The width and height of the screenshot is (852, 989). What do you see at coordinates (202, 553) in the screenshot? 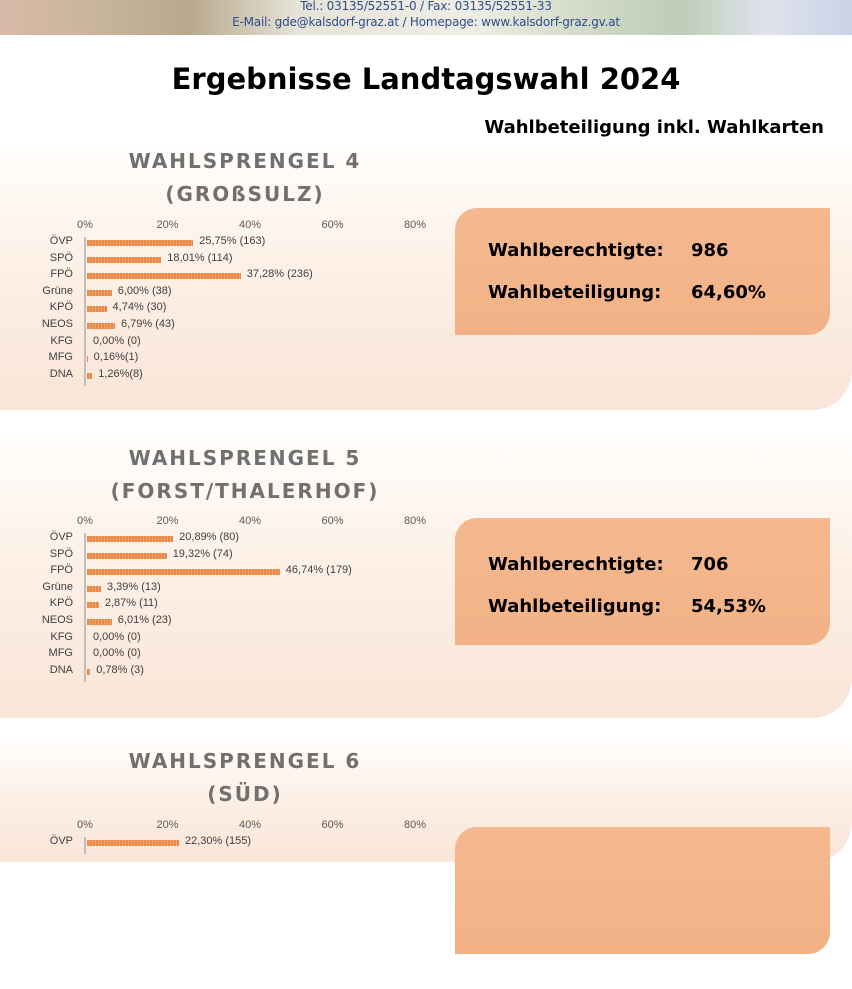
I see `data-label: 19,32% (74)` at bounding box center [202, 553].